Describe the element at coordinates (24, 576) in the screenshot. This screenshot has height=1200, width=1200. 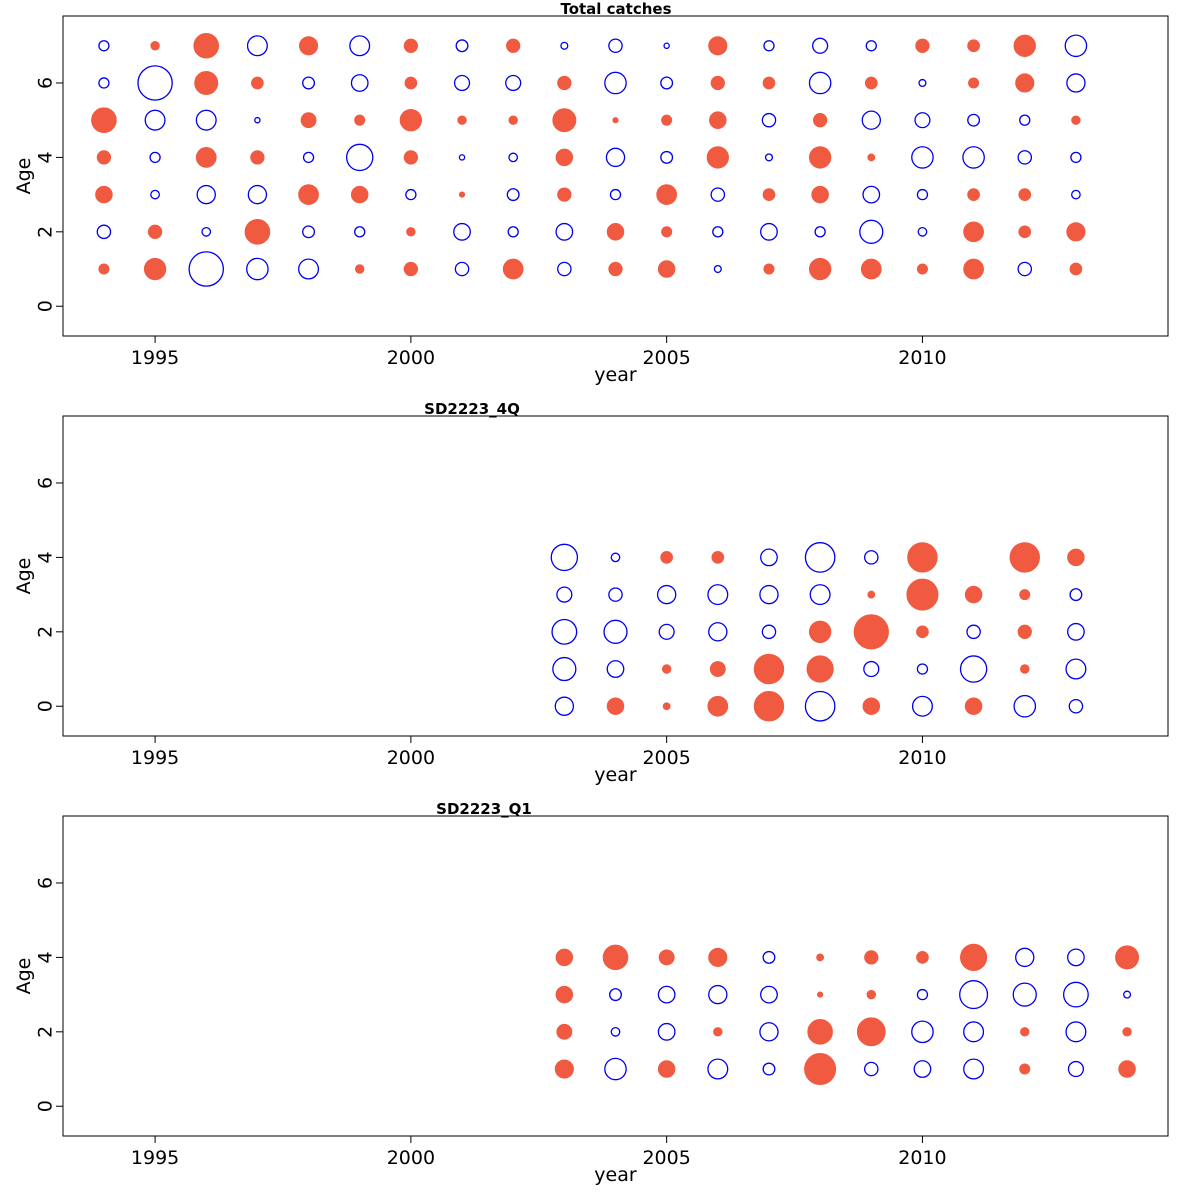
I see `y-axis-label: Age` at that location.